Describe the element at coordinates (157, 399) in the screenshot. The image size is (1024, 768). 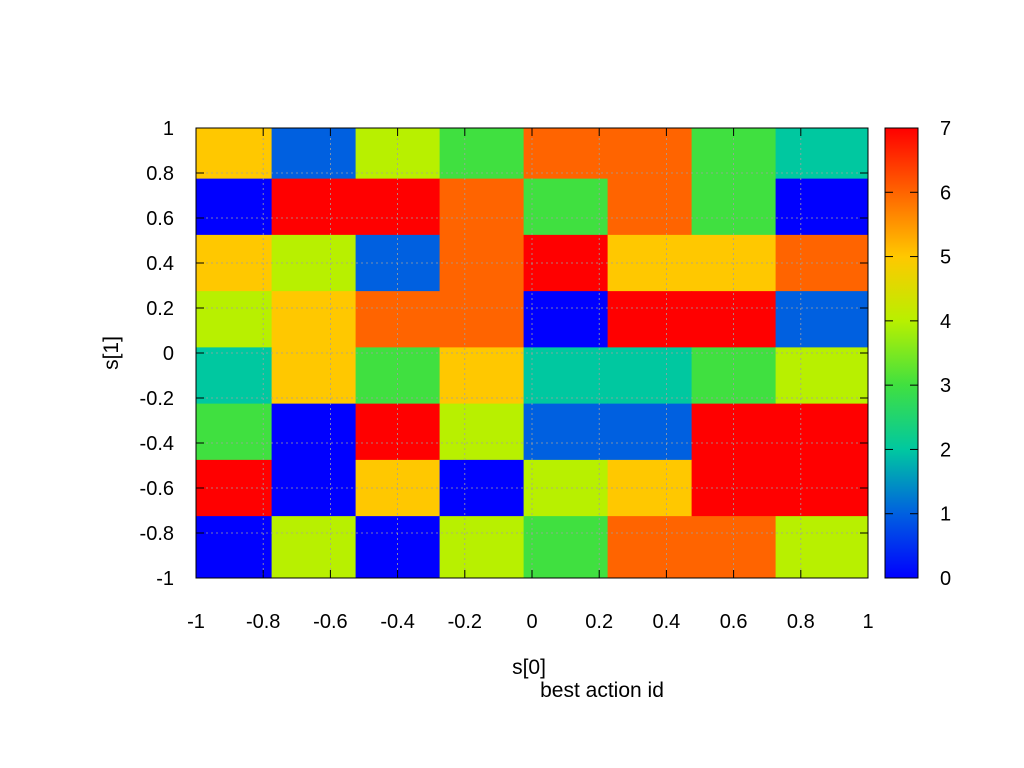
I see `y-tick-label: -0.2` at that location.